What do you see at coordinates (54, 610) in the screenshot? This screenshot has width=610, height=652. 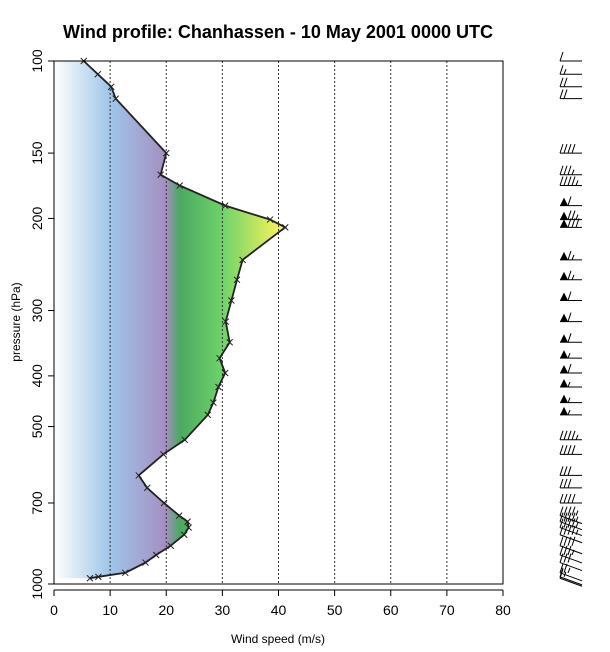 I see `x-tick-label: 0` at bounding box center [54, 610].